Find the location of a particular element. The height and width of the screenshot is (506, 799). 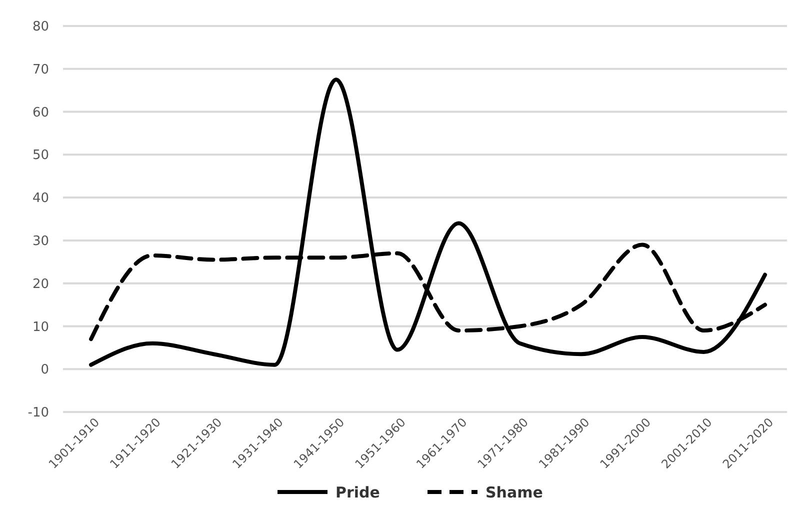

y-tick-label: 60 is located at coordinates (40, 112).